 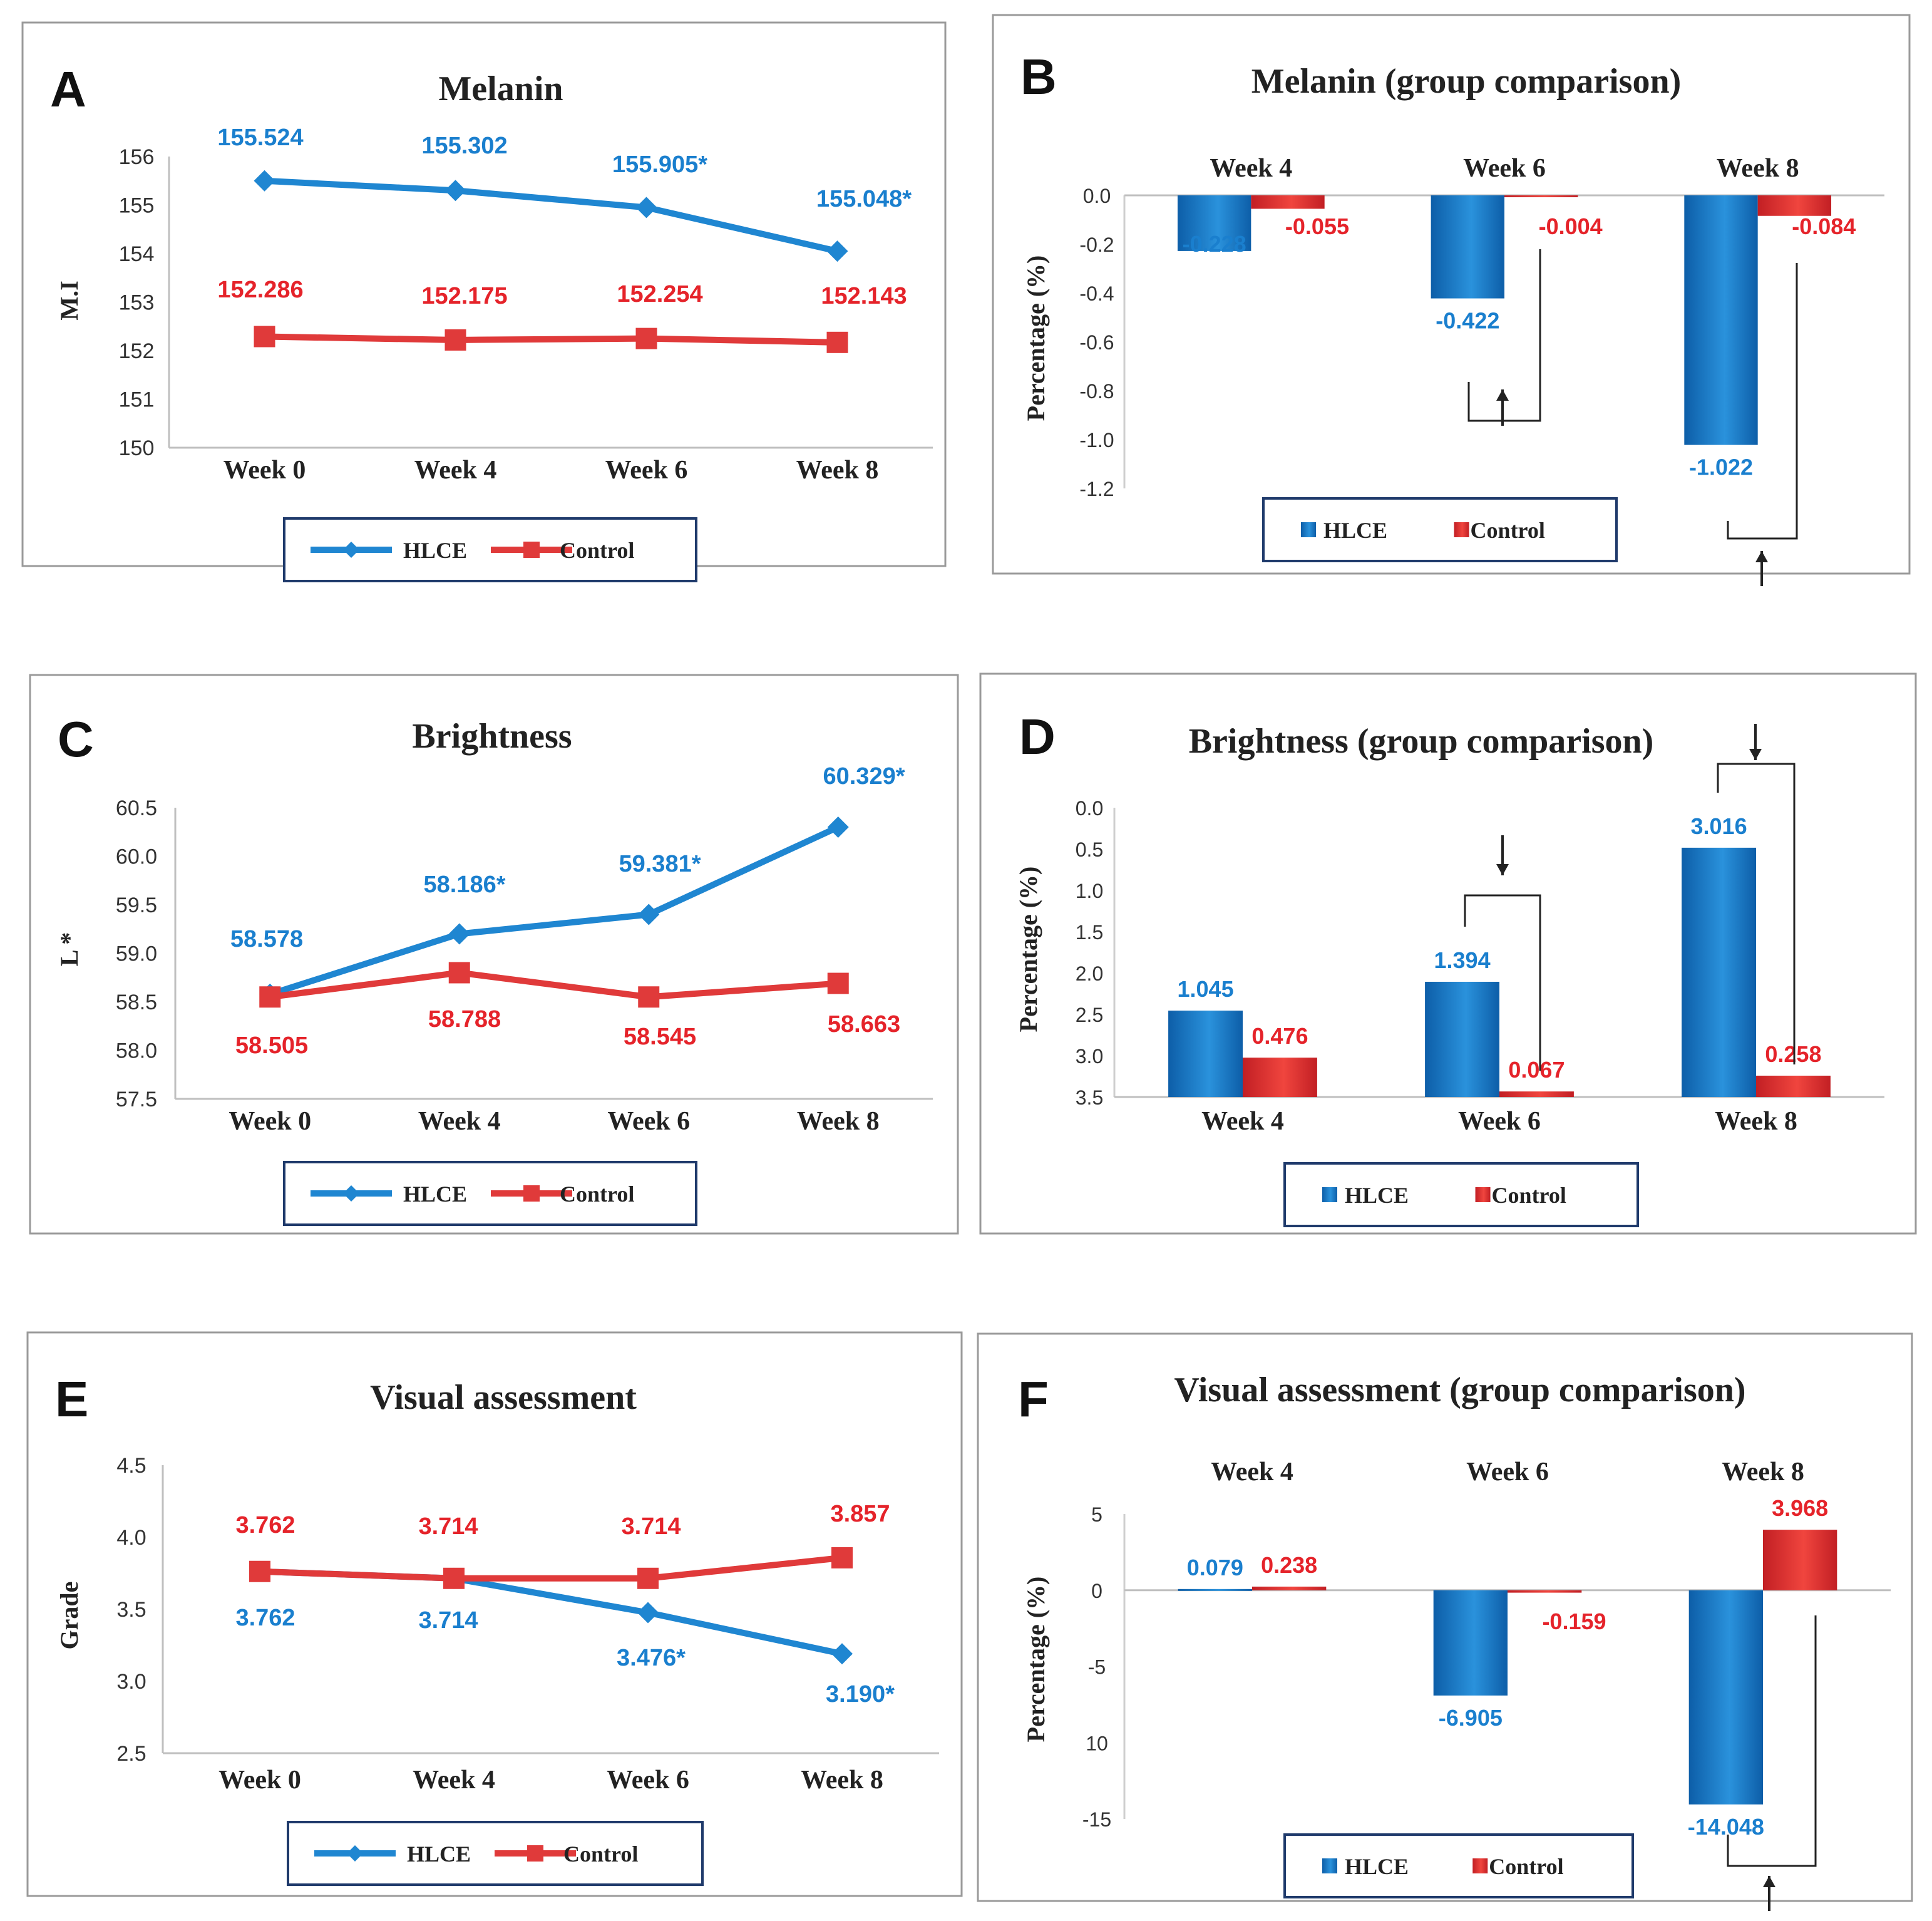 What do you see at coordinates (448, 1526) in the screenshot?
I see `control-value-label: 3.714` at bounding box center [448, 1526].